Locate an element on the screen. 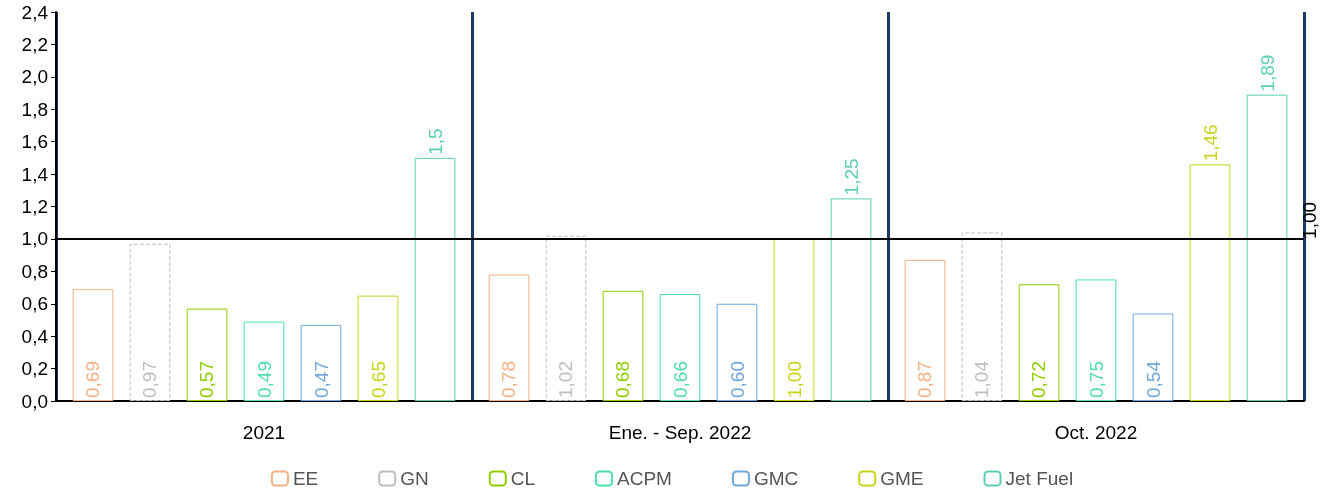 The height and width of the screenshot is (497, 1344). data-label: 0,65 is located at coordinates (378, 379).